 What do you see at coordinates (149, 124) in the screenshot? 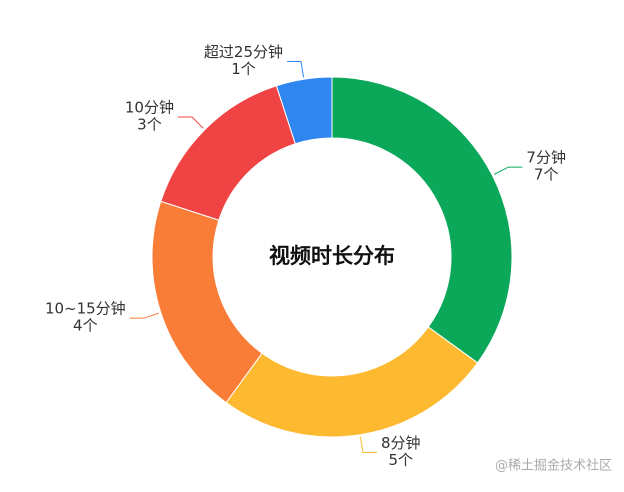
I see `label-value: 3个` at bounding box center [149, 124].